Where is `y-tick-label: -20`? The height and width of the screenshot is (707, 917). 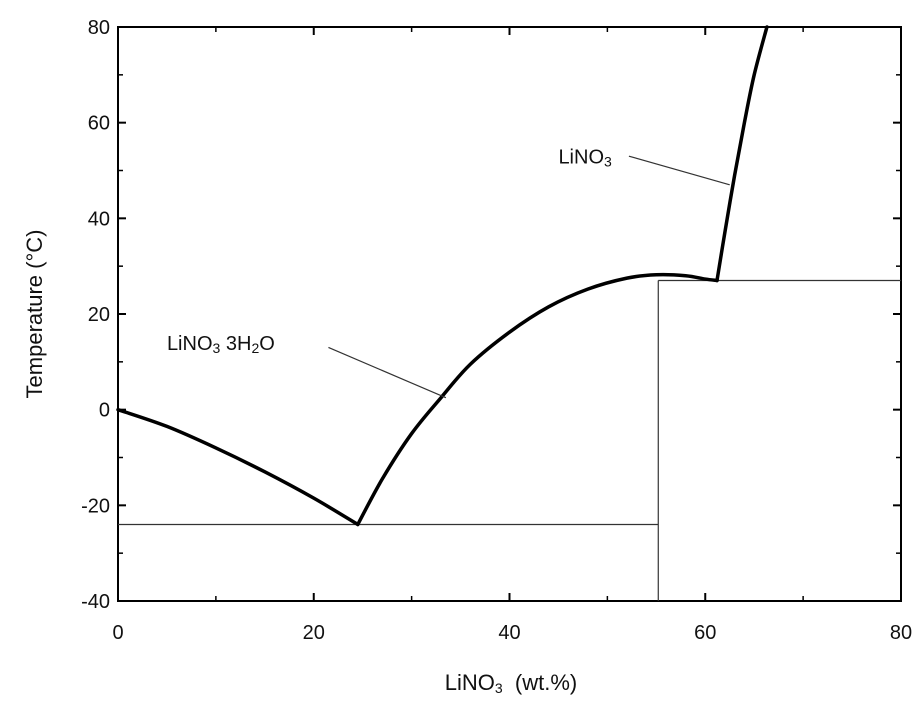 y-tick-label: -20 is located at coordinates (95, 506).